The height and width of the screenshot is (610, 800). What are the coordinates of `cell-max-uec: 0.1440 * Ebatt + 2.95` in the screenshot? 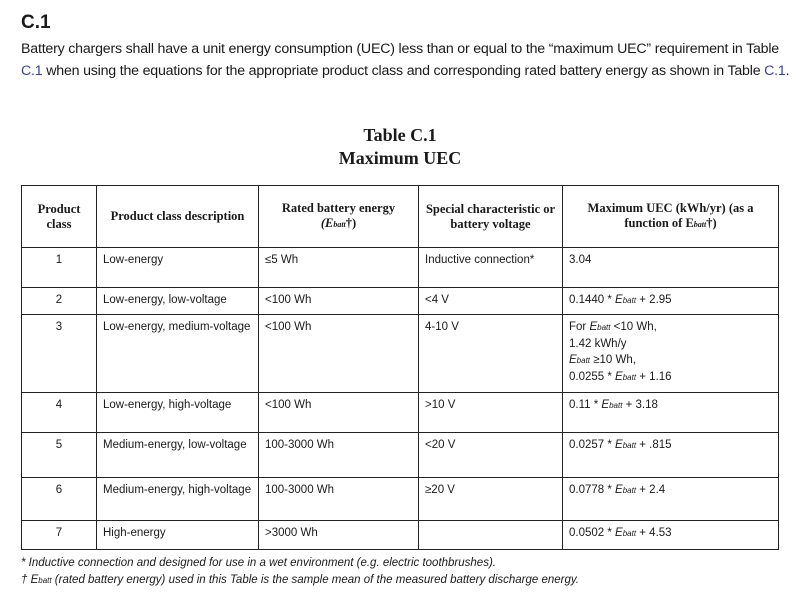 It's located at (670, 301).